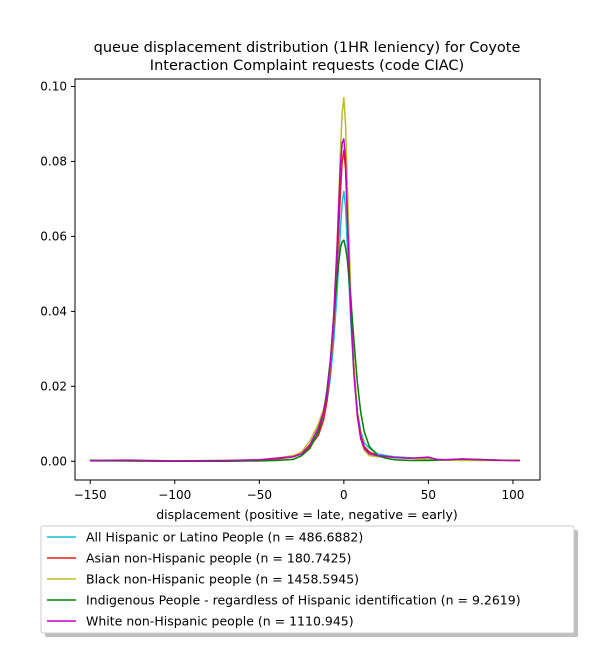 The image size is (600, 654). I want to click on x-tick-label: −50, so click(259, 495).